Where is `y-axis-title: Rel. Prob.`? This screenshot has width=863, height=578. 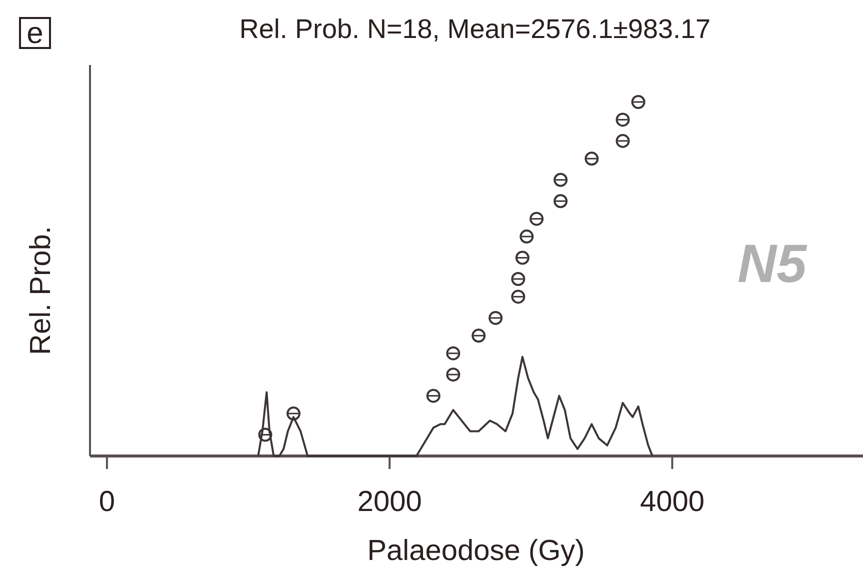 y-axis-title: Rel. Prob. is located at coordinates (41, 290).